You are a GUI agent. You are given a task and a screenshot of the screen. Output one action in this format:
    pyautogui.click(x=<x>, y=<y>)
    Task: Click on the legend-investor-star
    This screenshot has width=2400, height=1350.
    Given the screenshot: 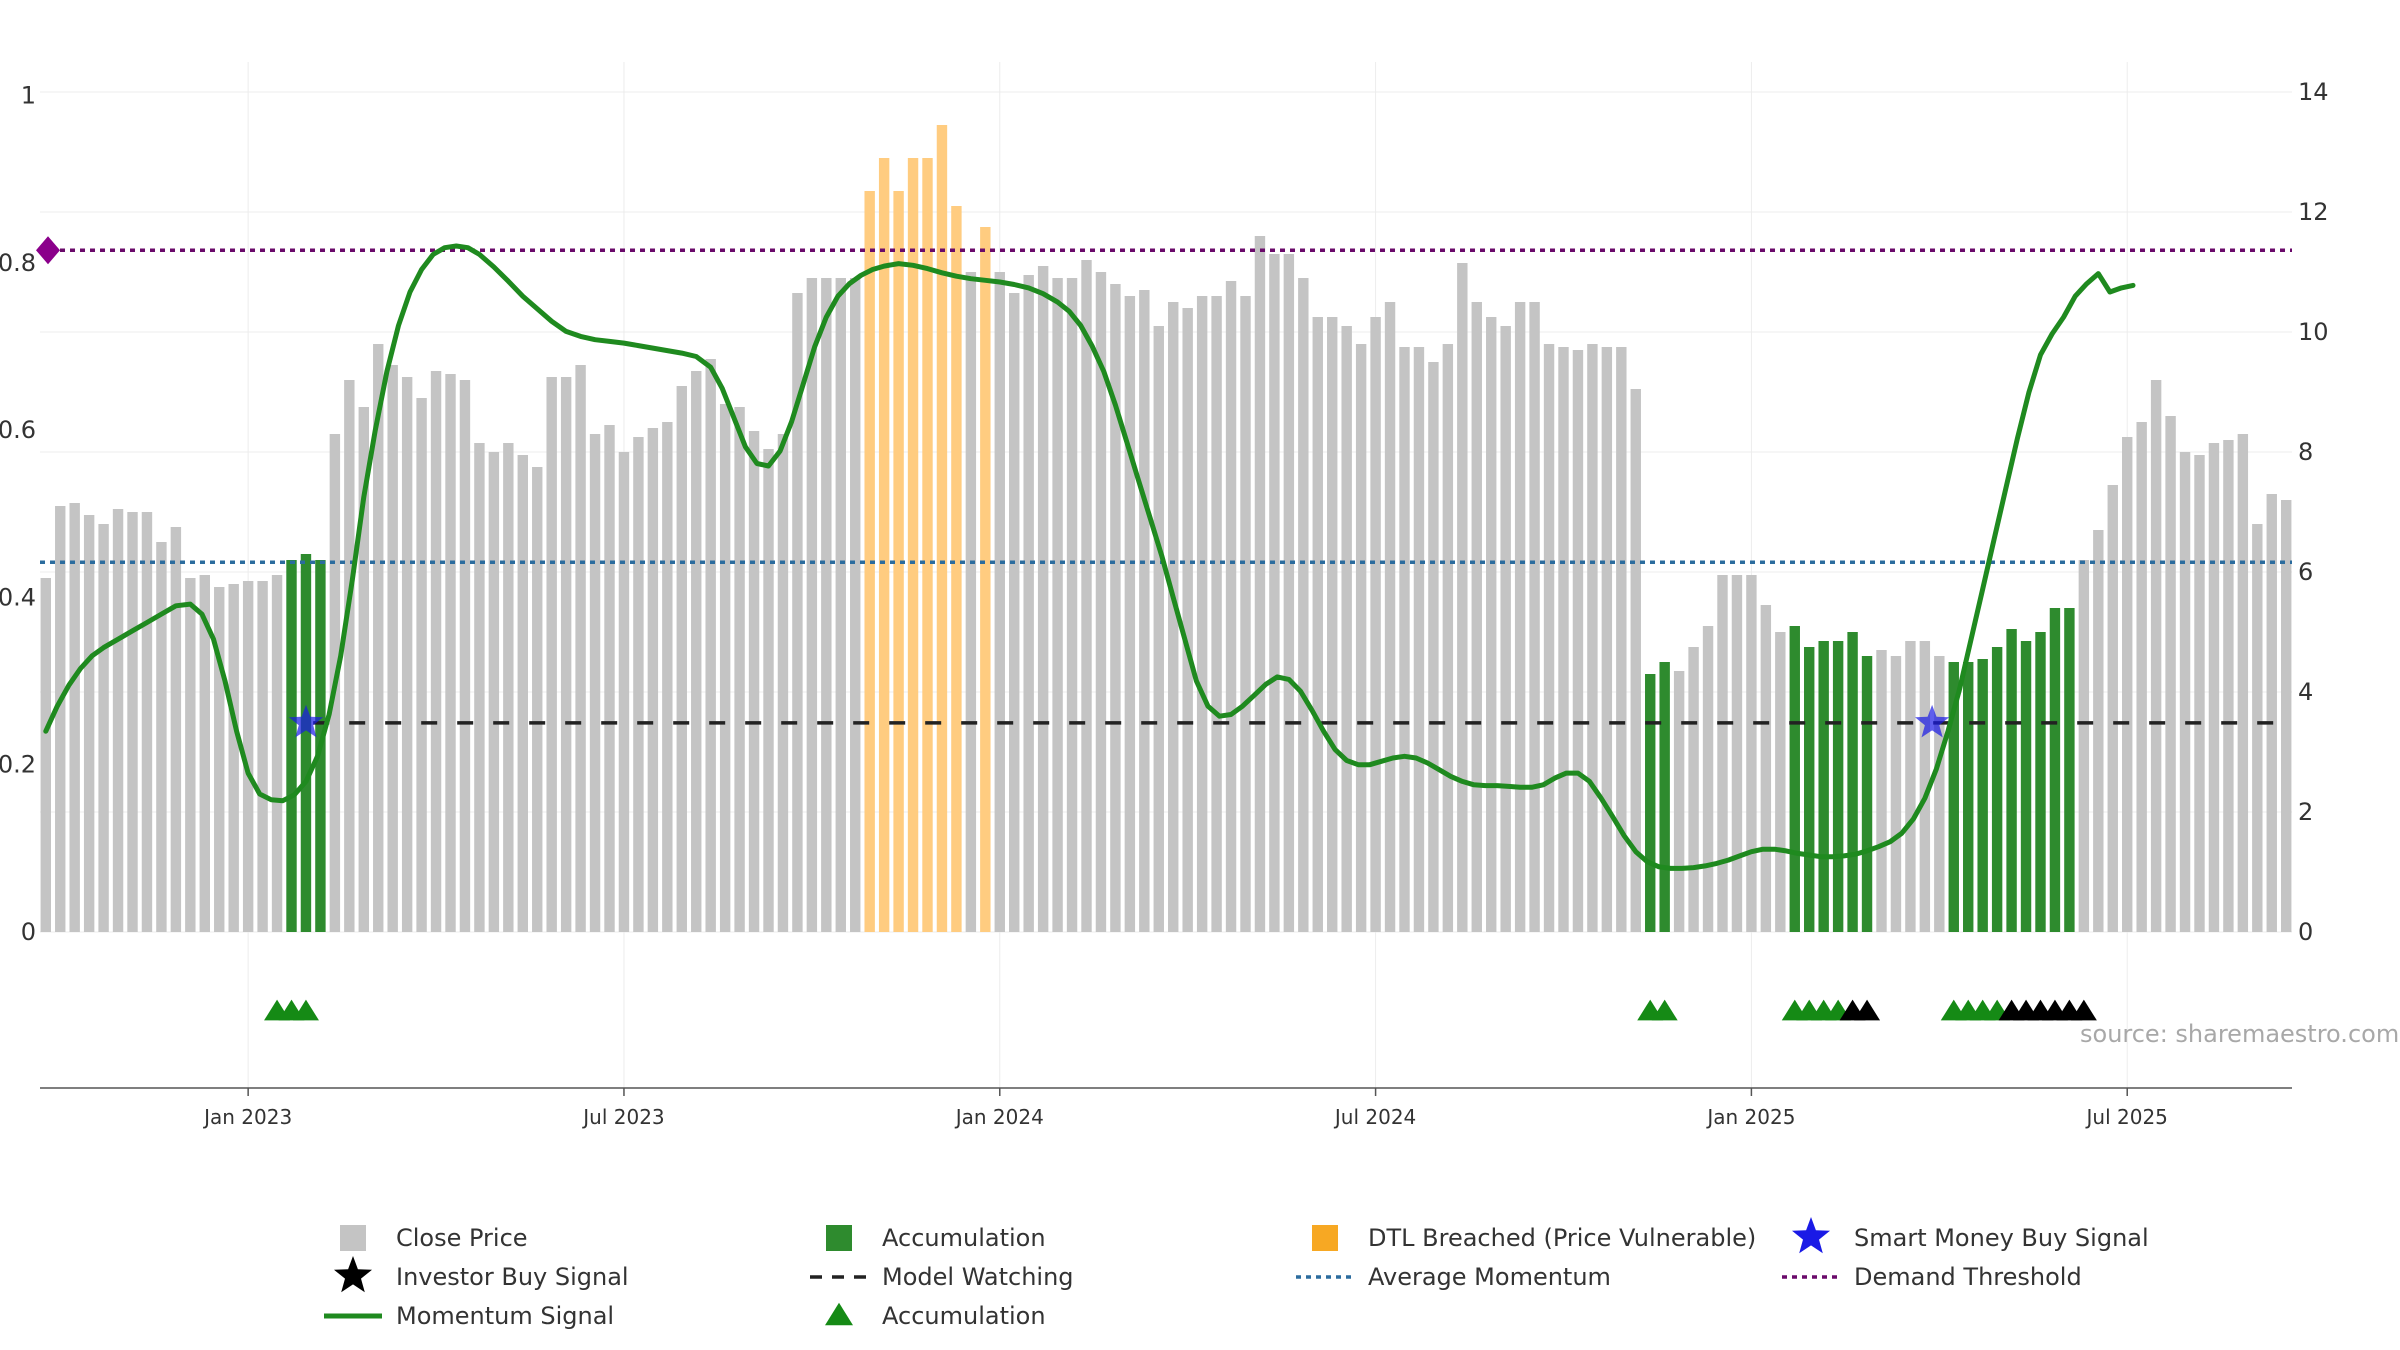 What is the action you would take?
    pyautogui.click(x=353, y=1274)
    